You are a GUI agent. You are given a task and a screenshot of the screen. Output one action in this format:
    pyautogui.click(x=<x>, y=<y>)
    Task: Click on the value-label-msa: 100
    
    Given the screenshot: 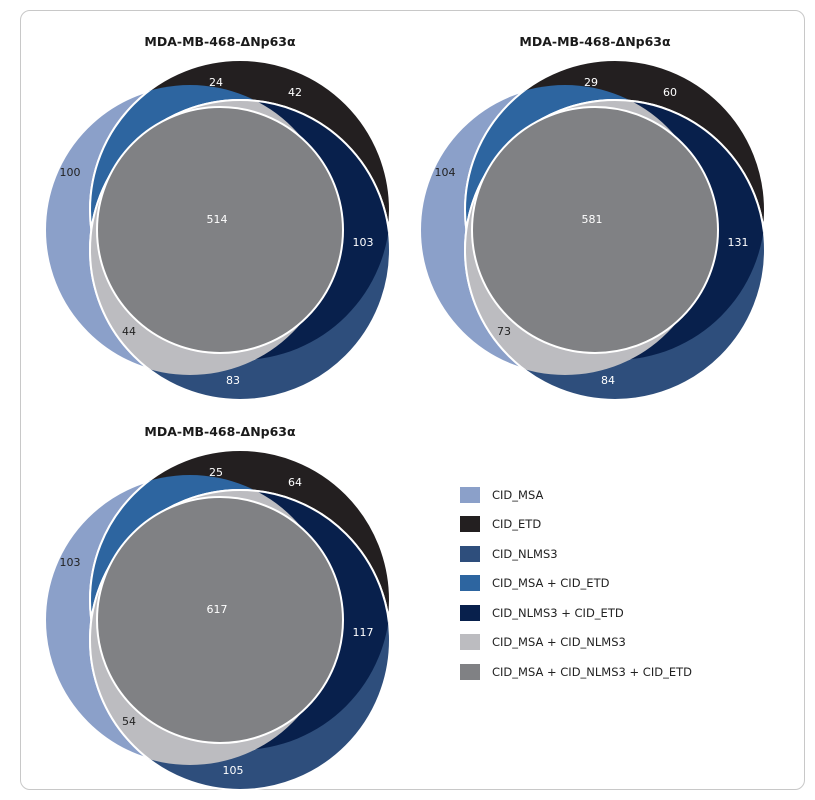 What is the action you would take?
    pyautogui.click(x=70, y=172)
    